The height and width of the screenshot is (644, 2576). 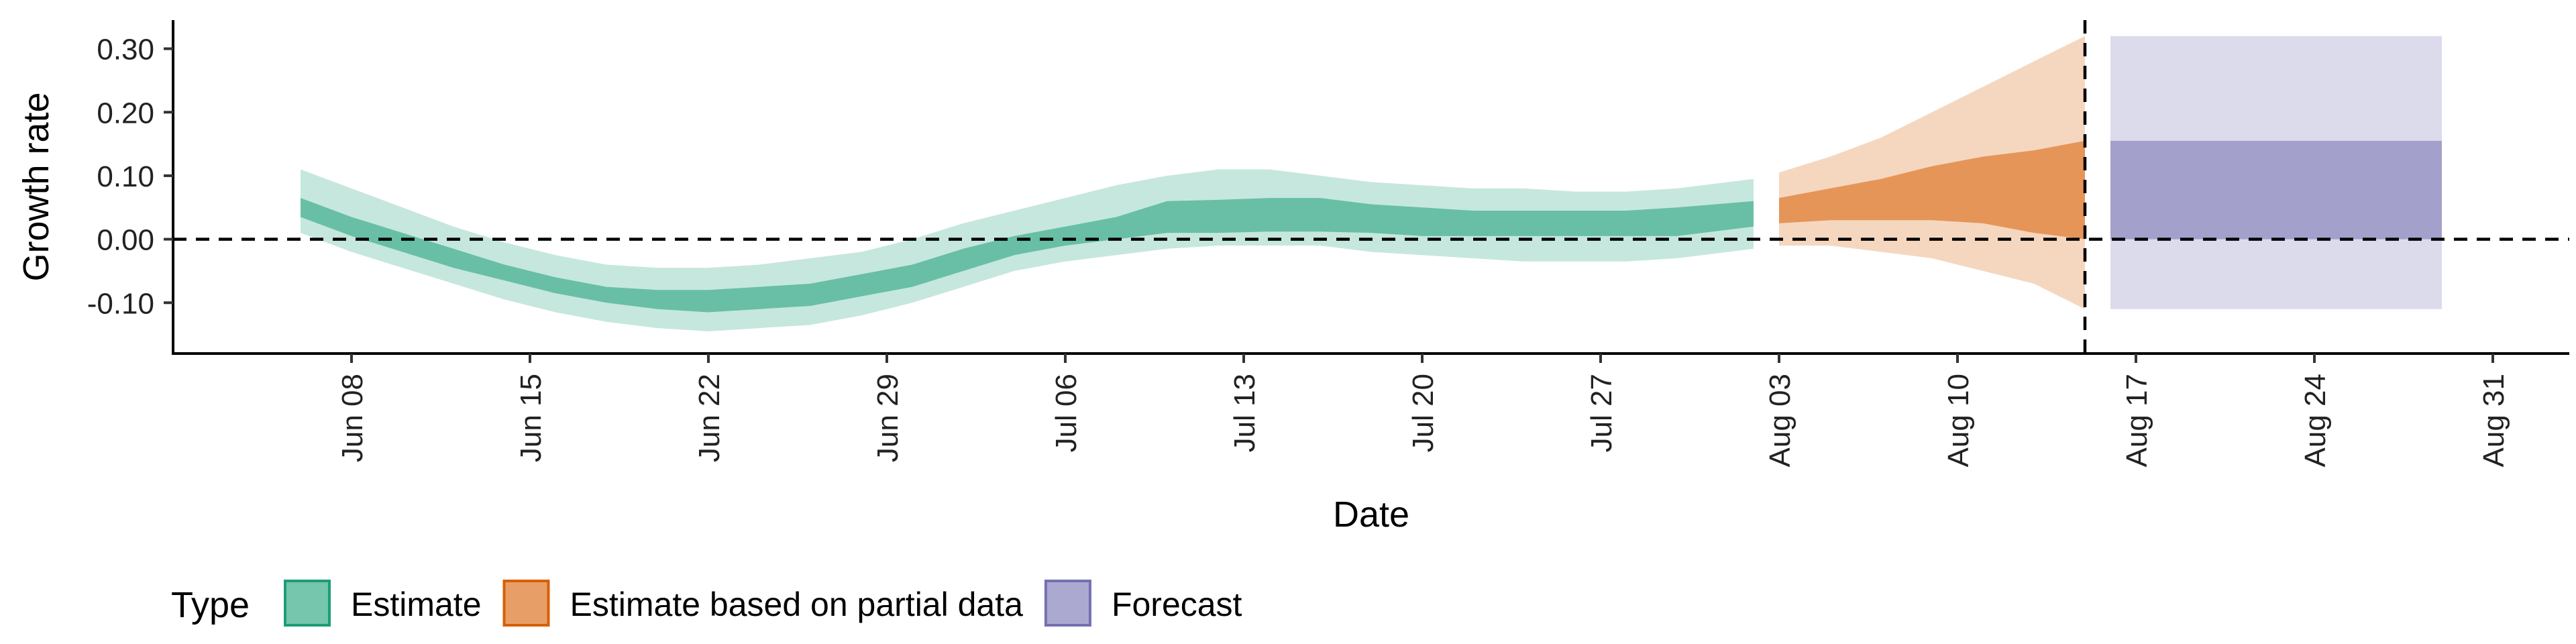 What do you see at coordinates (887, 418) in the screenshot?
I see `x-tick-label: Jun 29` at bounding box center [887, 418].